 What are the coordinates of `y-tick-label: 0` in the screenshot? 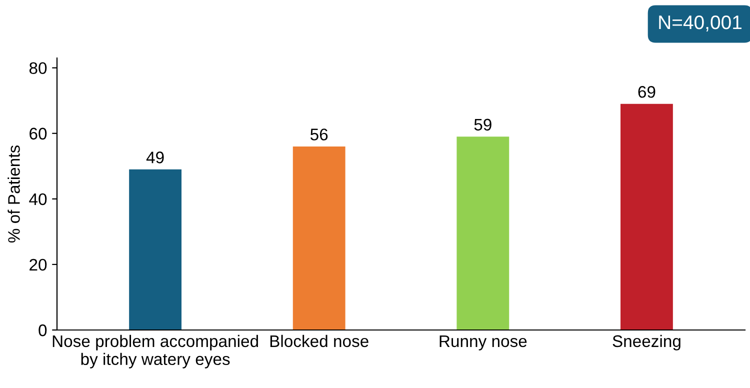 It's located at (42, 330).